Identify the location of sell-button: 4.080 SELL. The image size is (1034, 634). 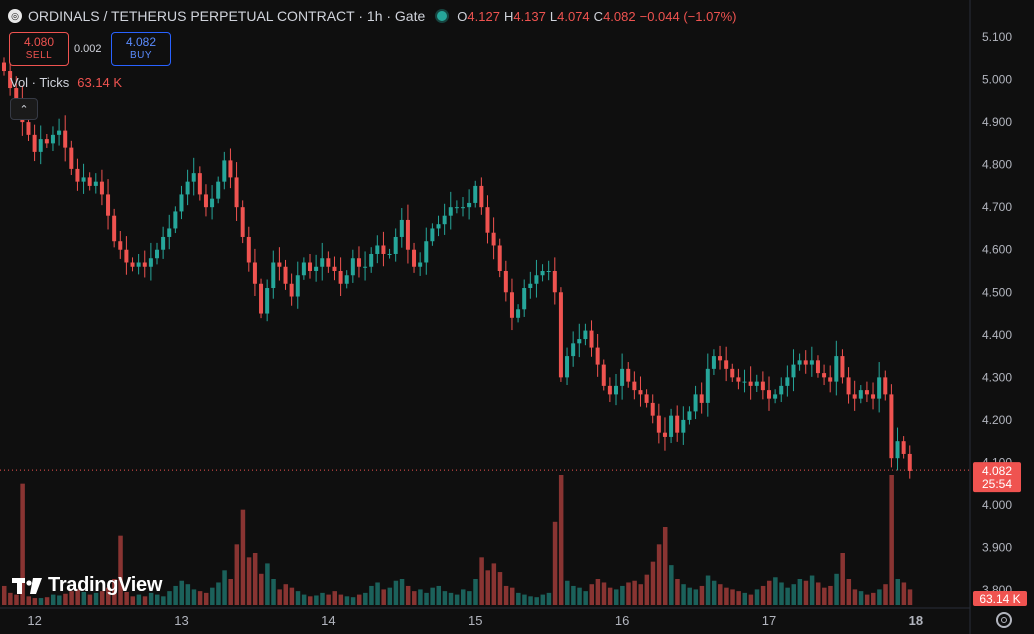
(39, 49).